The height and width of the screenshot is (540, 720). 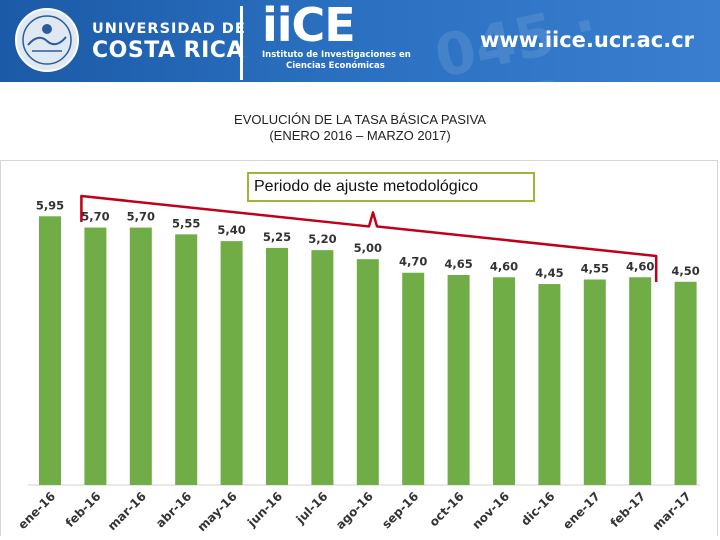 I want to click on data-label-feb-17: 4,60, so click(x=640, y=266).